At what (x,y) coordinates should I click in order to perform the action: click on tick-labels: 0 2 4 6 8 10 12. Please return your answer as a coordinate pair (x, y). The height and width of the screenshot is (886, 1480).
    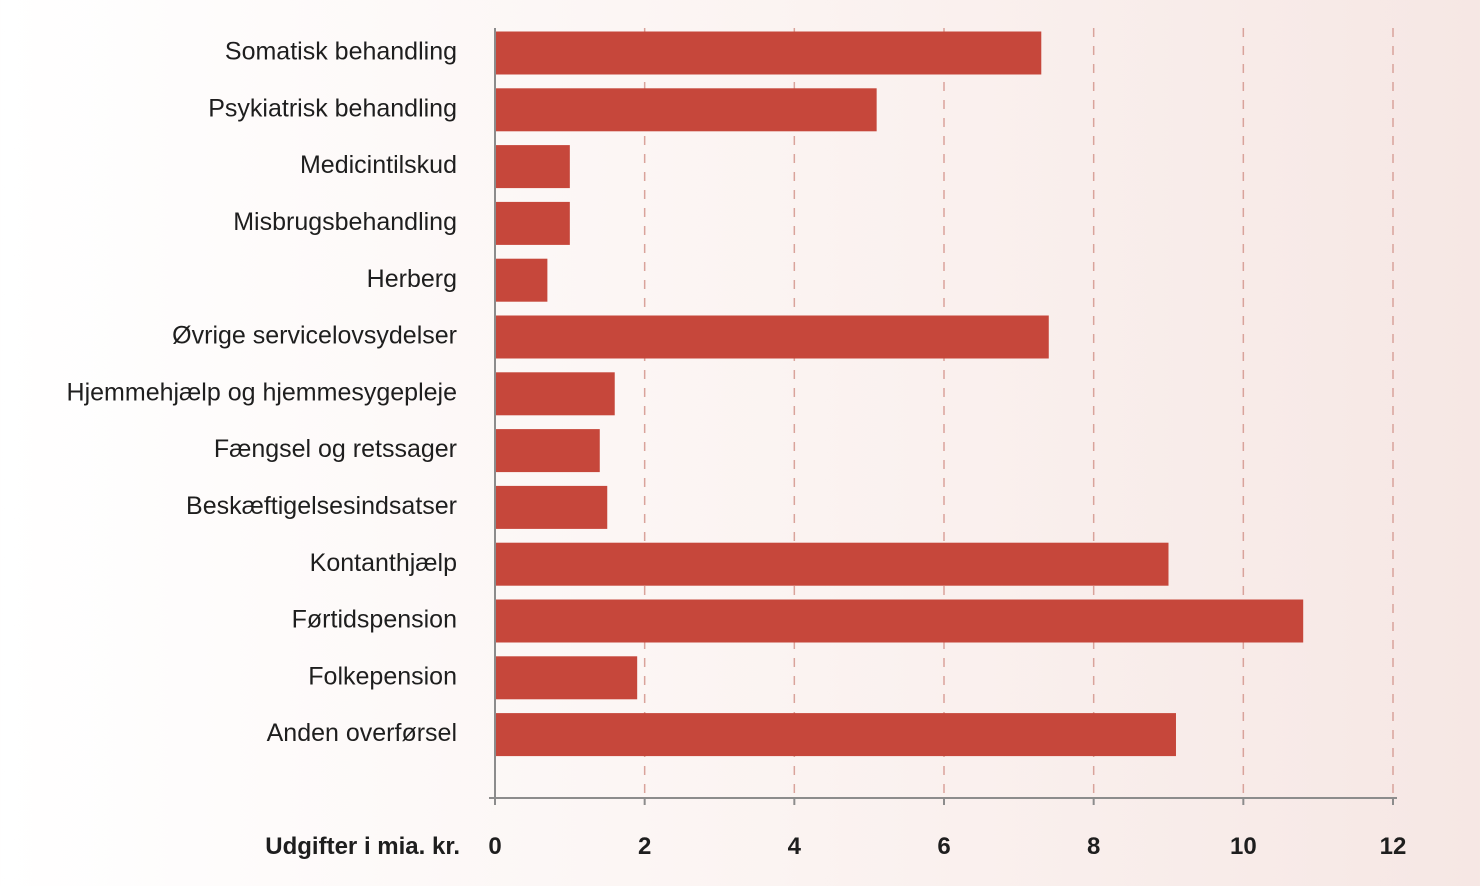
    Looking at the image, I should click on (947, 846).